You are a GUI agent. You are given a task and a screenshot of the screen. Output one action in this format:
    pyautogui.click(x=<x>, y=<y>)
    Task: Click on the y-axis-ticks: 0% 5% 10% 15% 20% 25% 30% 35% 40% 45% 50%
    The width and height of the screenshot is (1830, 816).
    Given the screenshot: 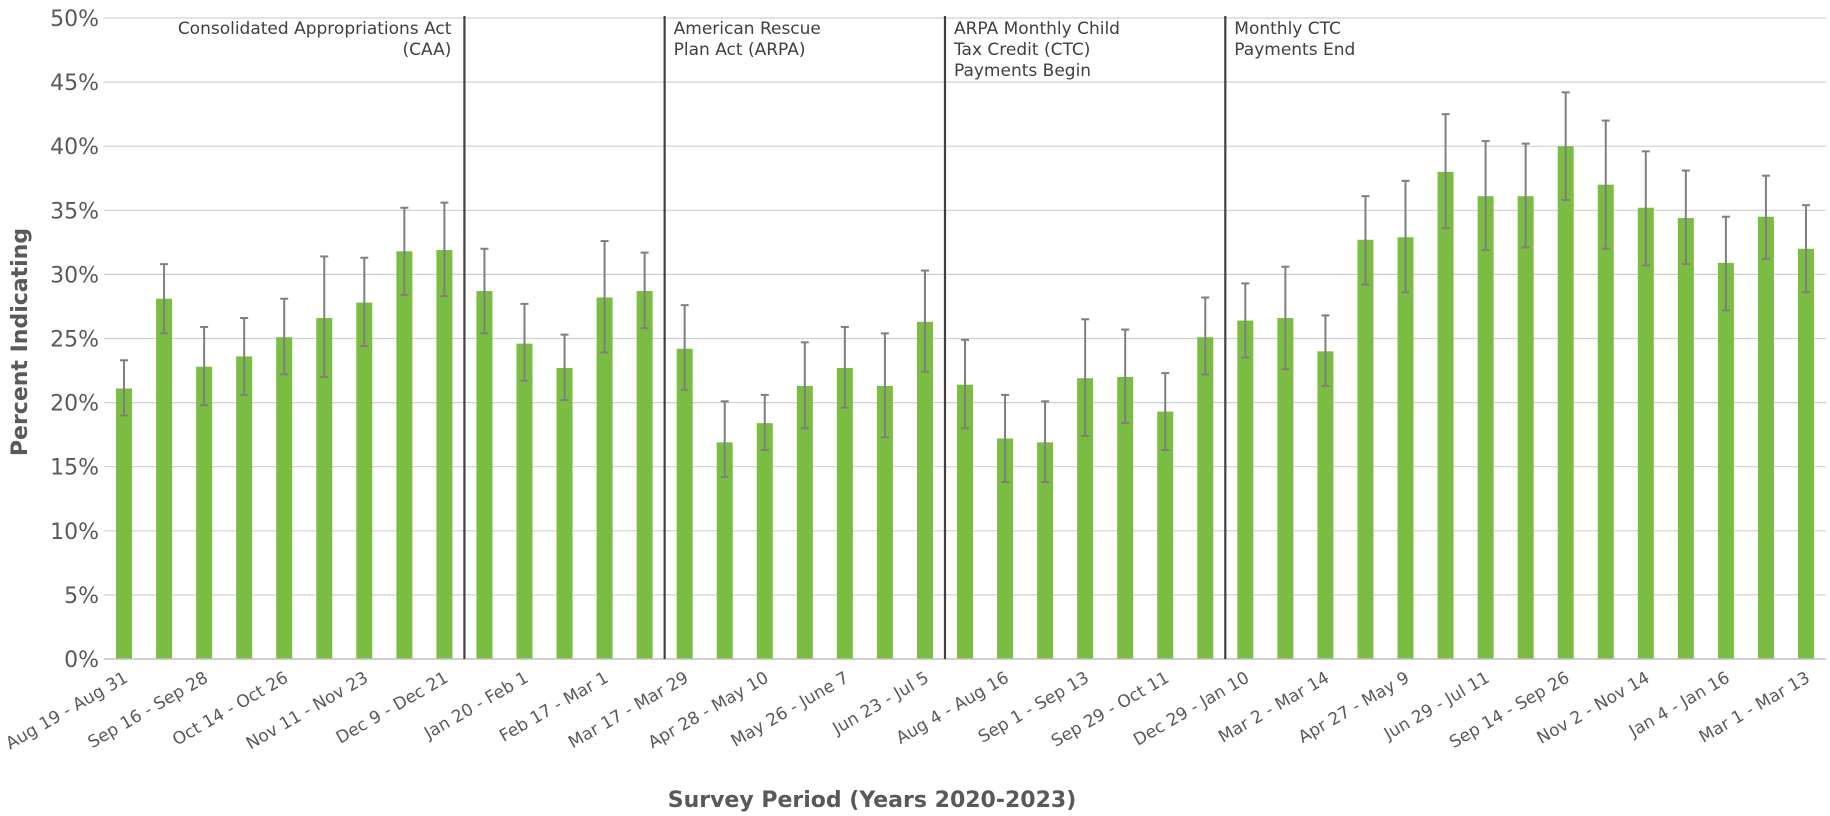 What is the action you would take?
    pyautogui.click(x=74, y=340)
    